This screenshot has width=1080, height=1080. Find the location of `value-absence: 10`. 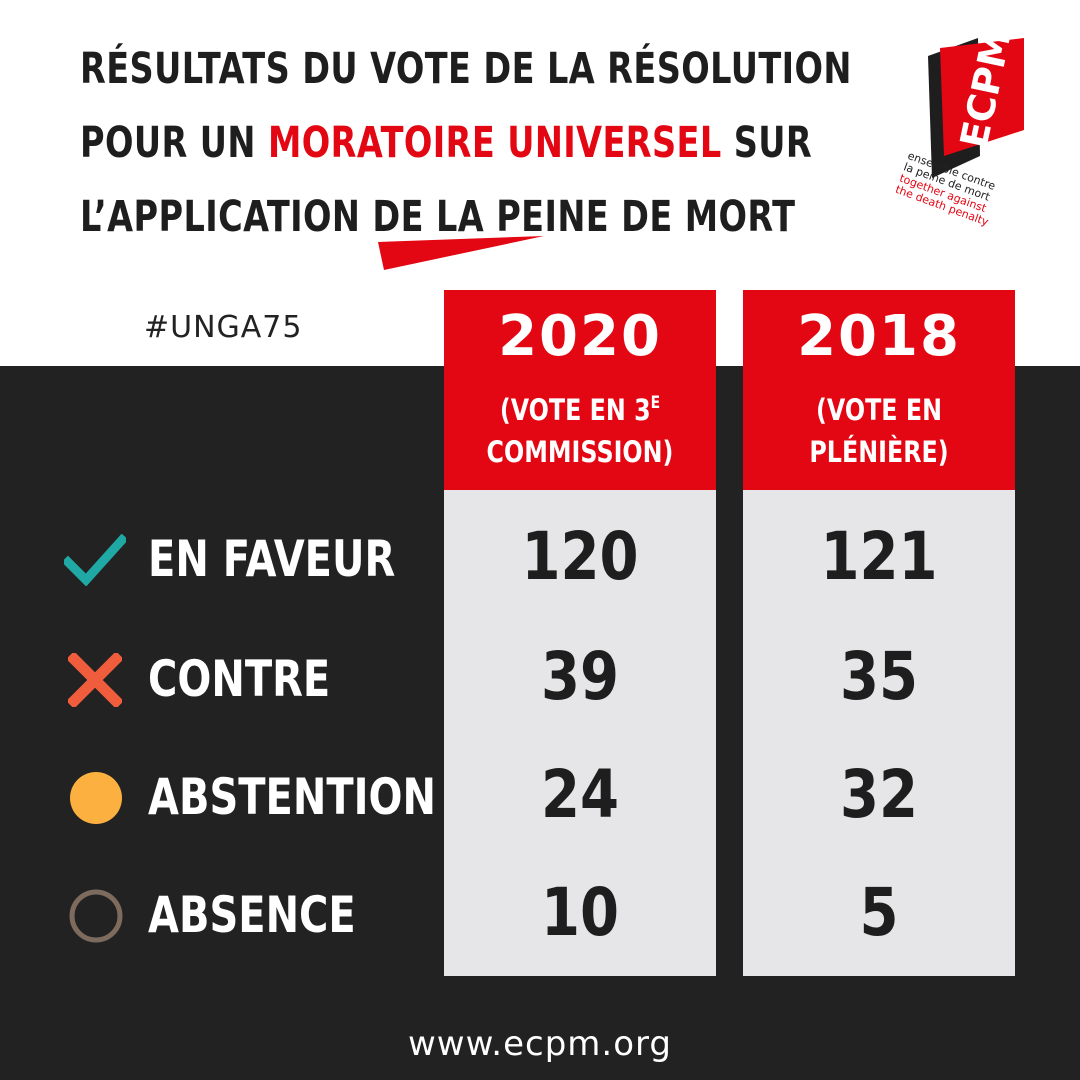

value-absence: 10 is located at coordinates (580, 912).